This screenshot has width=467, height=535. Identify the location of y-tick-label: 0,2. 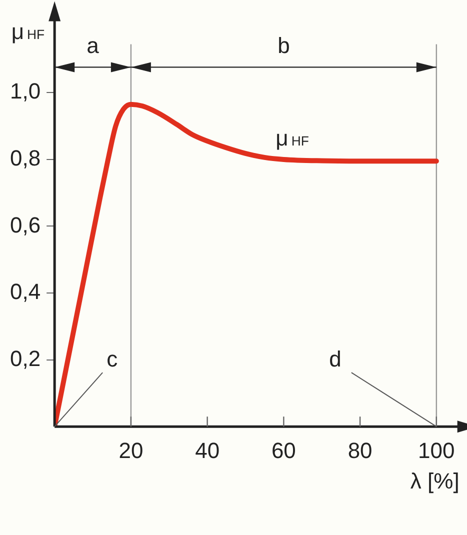
(25, 358).